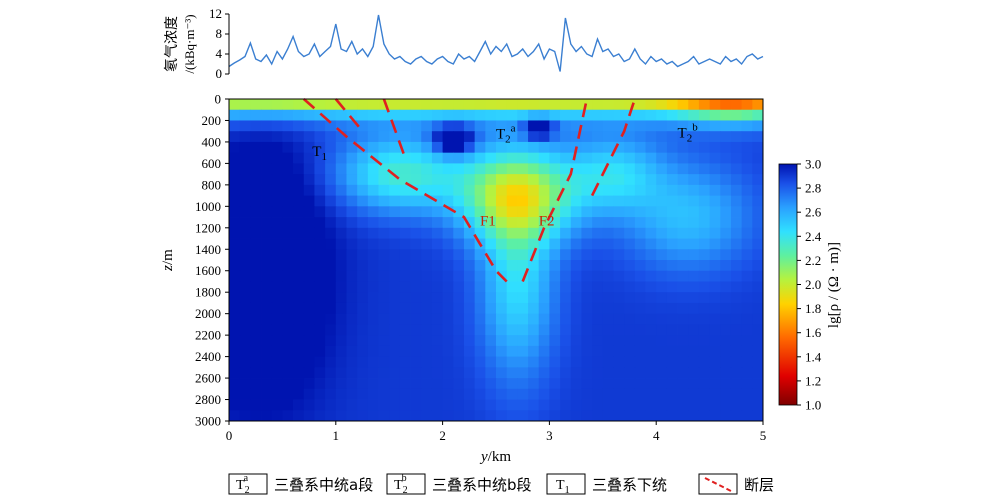 The height and width of the screenshot is (498, 1000). What do you see at coordinates (469, 190) in the screenshot?
I see `fault-lines` at bounding box center [469, 190].